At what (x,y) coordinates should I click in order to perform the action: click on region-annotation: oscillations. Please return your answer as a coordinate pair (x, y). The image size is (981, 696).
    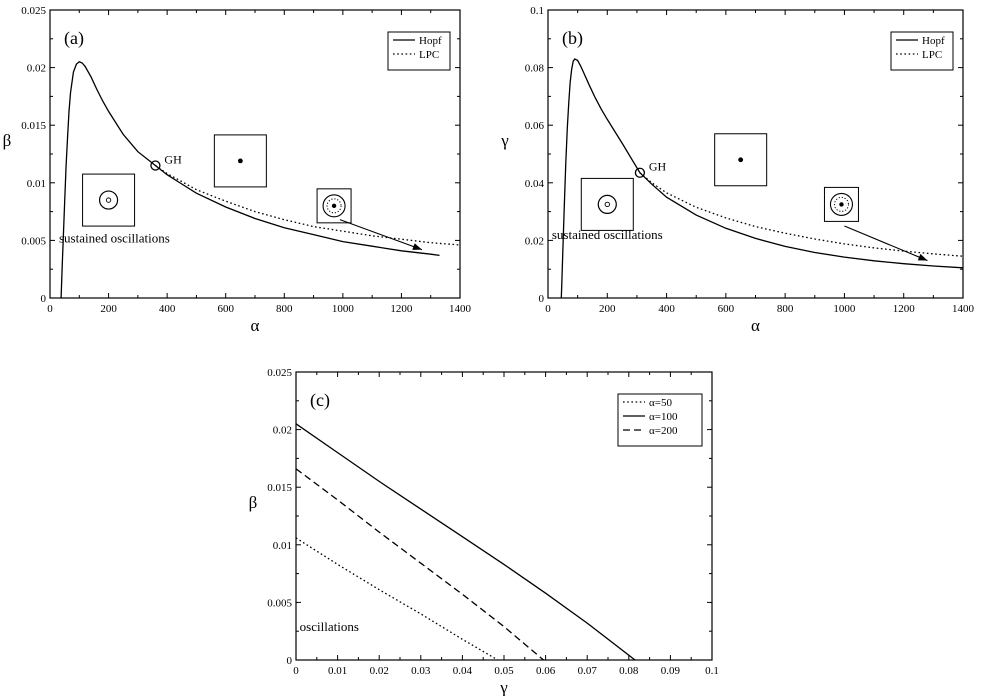
    Looking at the image, I should click on (329, 626).